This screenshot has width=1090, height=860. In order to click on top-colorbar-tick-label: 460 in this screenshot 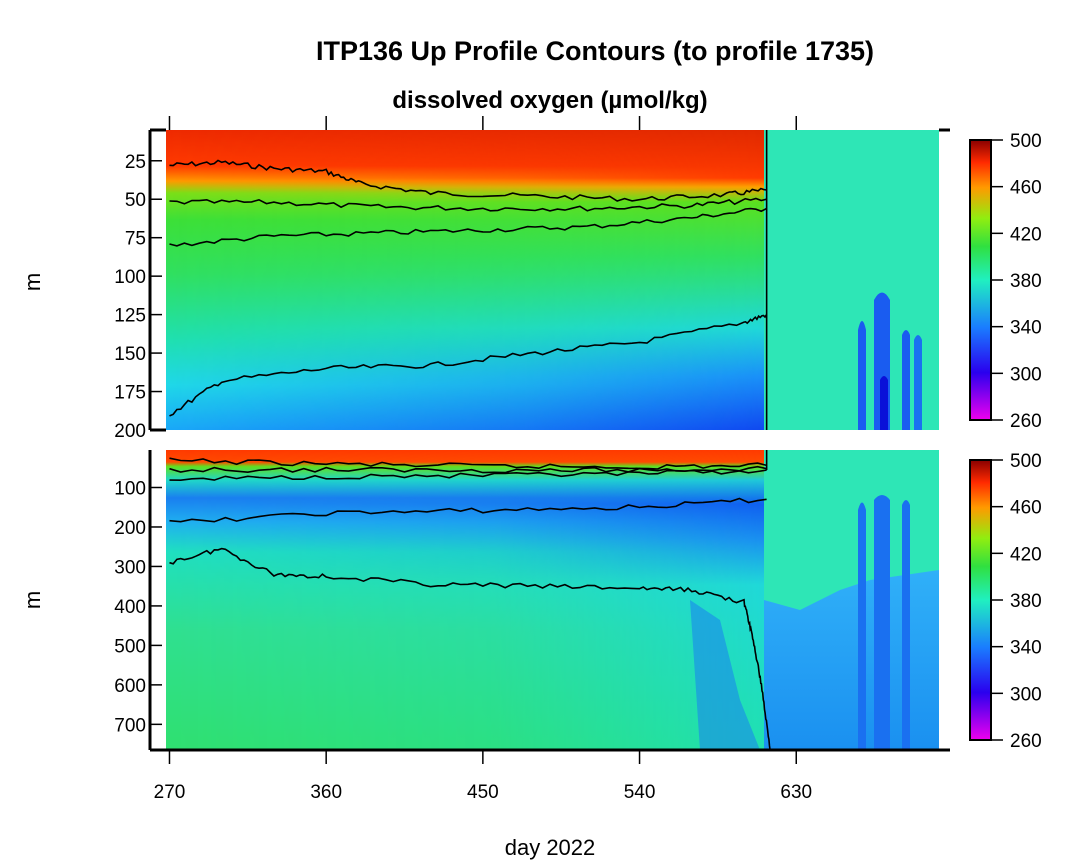, I will do `click(1026, 188)`.